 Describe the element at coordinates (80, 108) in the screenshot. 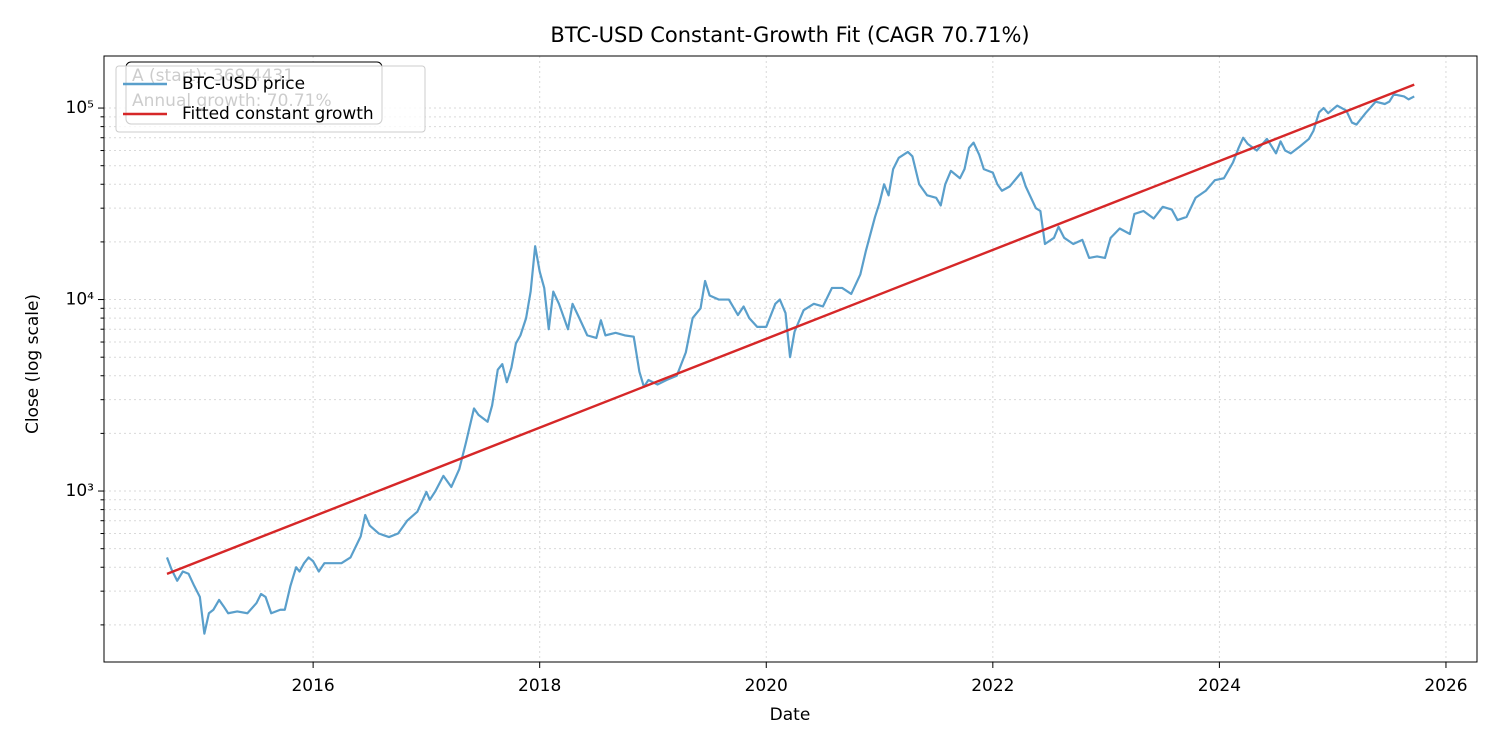

I see `y-tick-label: 10⁵` at that location.